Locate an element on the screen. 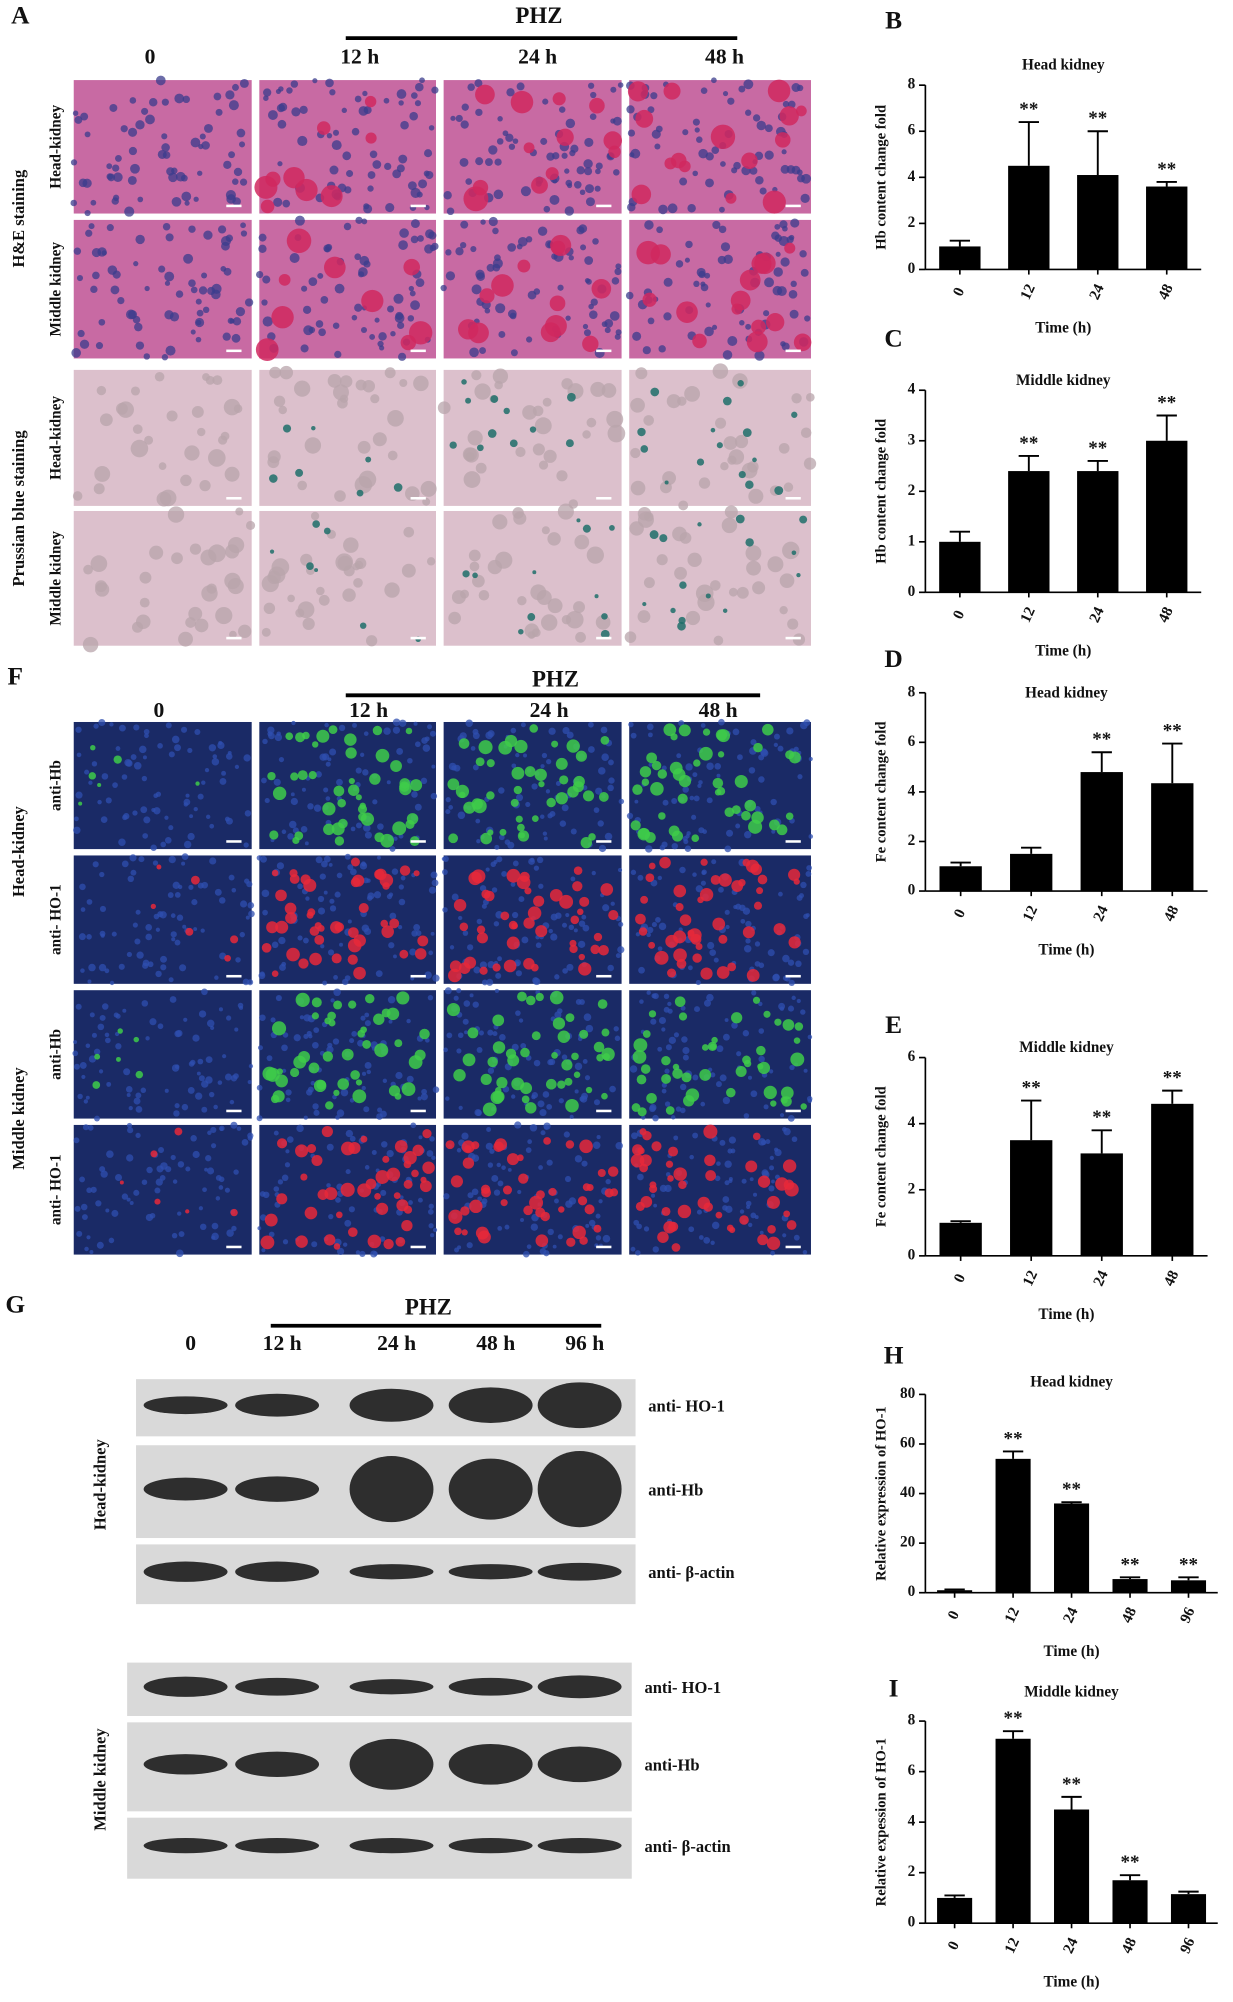 The height and width of the screenshot is (2002, 1233). blot-band is located at coordinates (185, 1846).